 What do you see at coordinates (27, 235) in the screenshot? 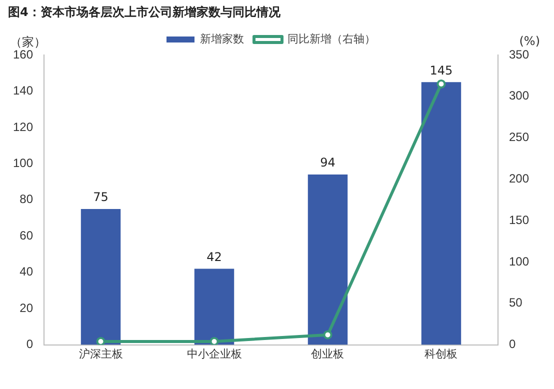
I see `y-tick-label: 60` at bounding box center [27, 235].